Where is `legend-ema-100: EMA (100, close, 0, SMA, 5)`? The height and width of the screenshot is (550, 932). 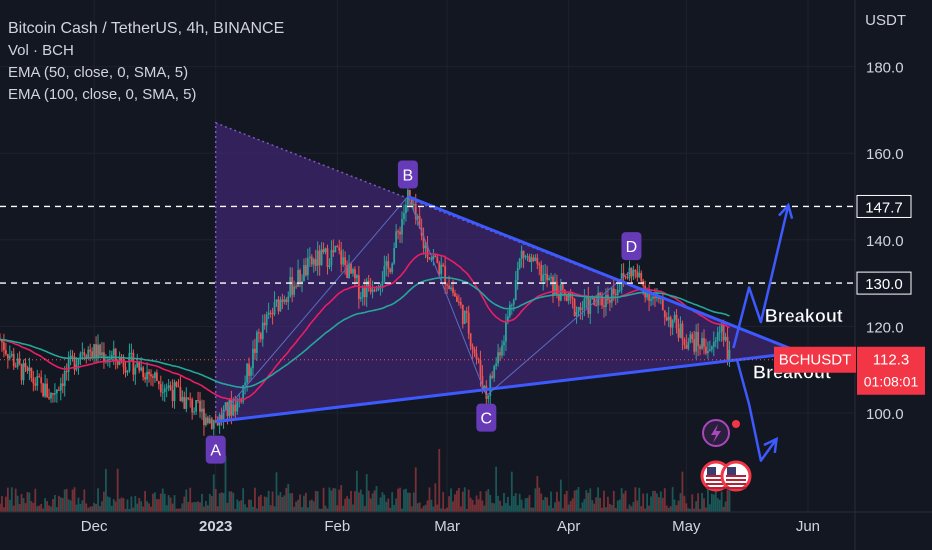
legend-ema-100: EMA (100, close, 0, SMA, 5) is located at coordinates (102, 94).